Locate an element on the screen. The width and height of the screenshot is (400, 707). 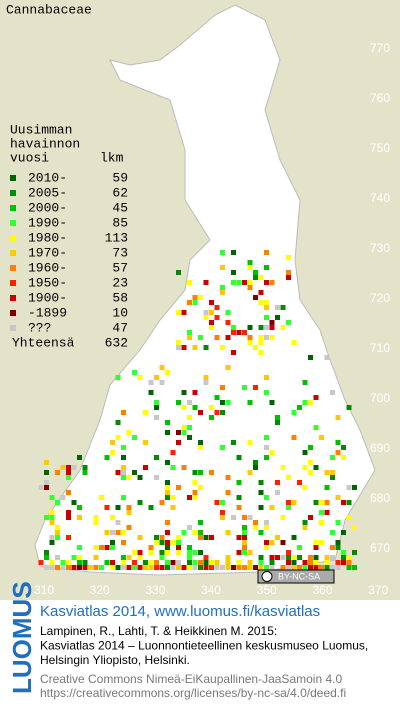
y-tick-label: 720 is located at coordinates (380, 298).